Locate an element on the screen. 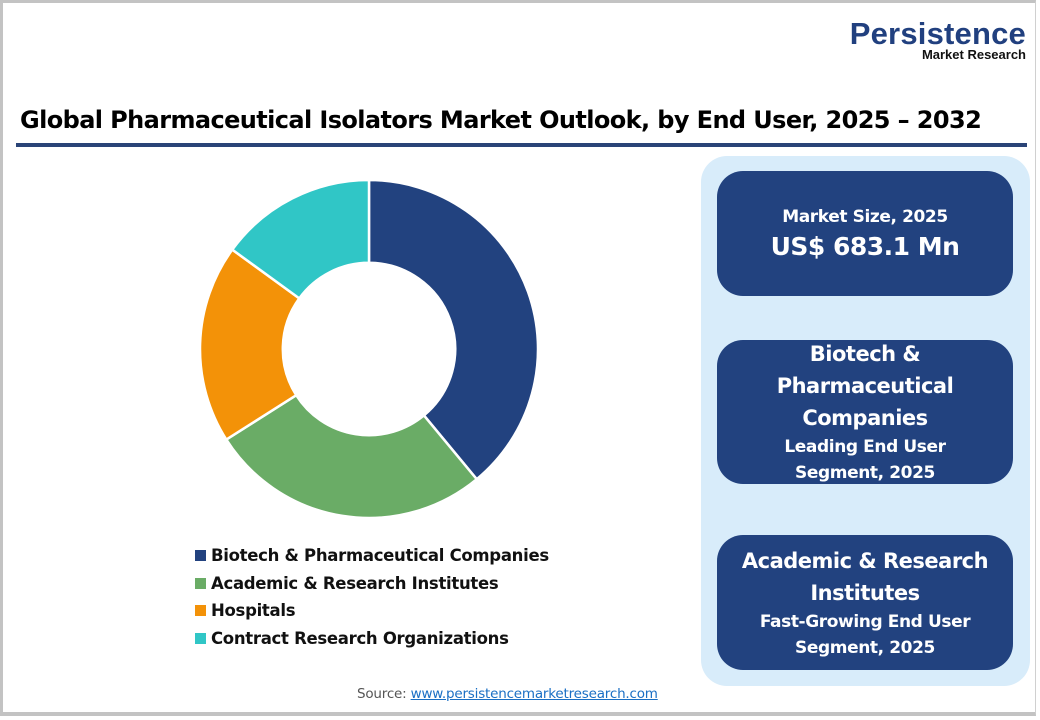  fast-growing-segment-name: Academic & Research is located at coordinates (865, 560).